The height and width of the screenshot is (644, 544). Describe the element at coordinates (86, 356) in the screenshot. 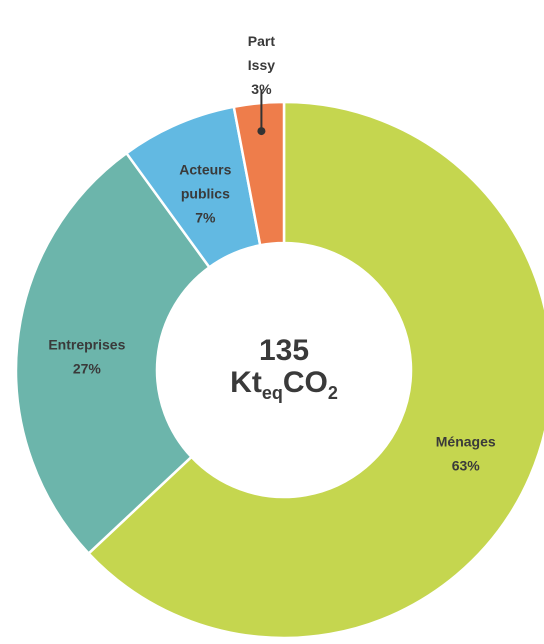

I see `slice-label: Entreprises 27%` at that location.